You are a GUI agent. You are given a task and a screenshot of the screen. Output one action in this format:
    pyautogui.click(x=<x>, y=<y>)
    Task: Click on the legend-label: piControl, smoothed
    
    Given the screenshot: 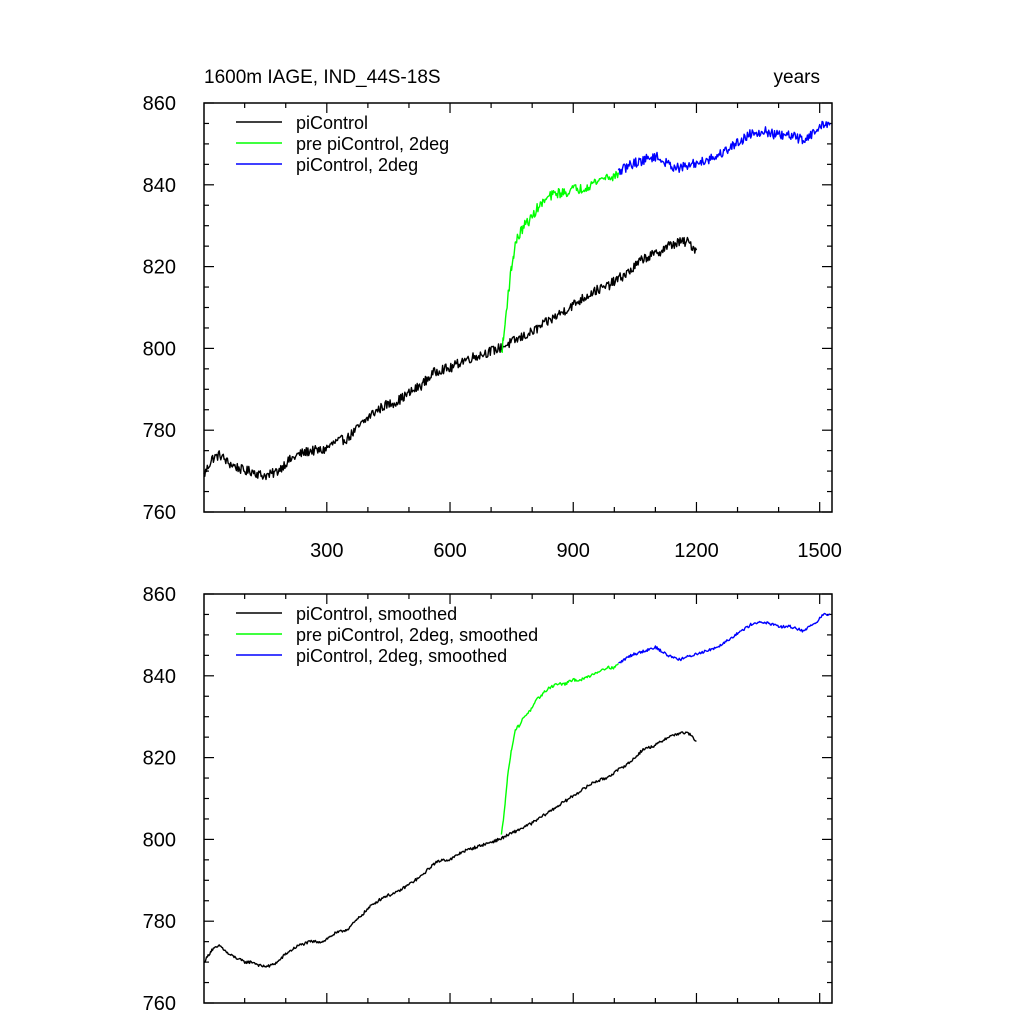 What is the action you would take?
    pyautogui.click(x=376, y=614)
    